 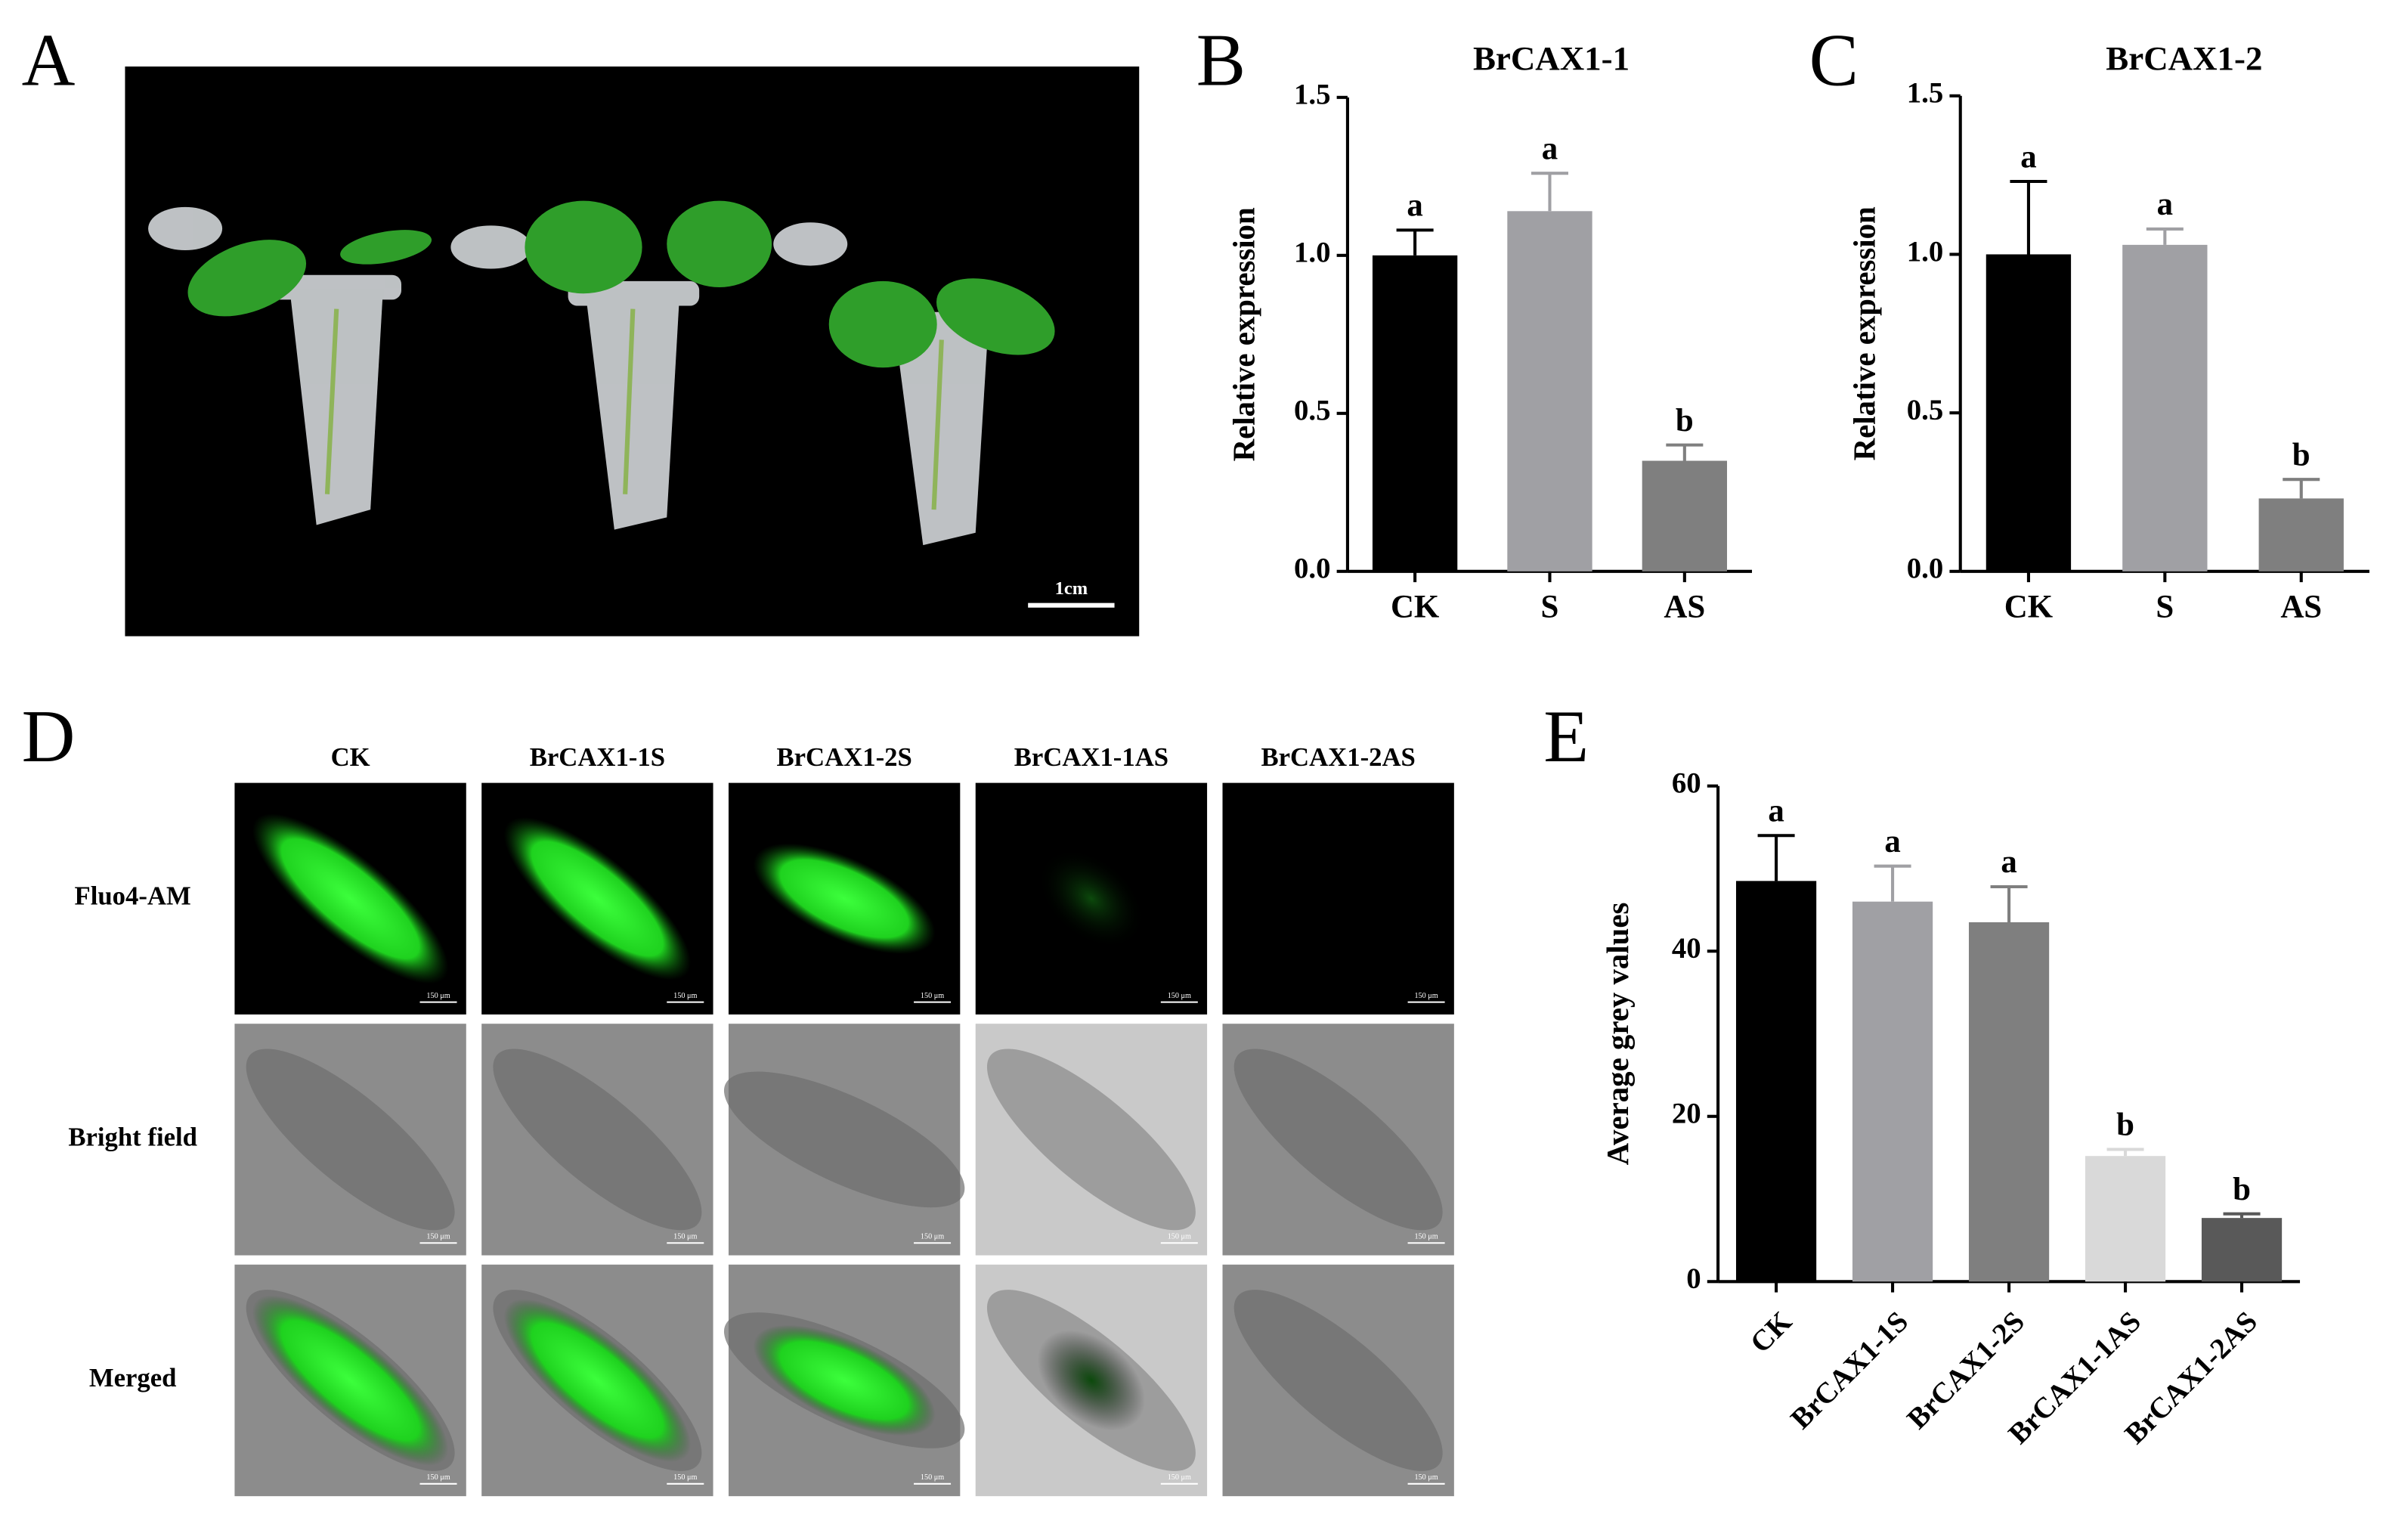 What do you see at coordinates (1966, 1371) in the screenshot?
I see `x-tick-label: BrCAX1-2S` at bounding box center [1966, 1371].